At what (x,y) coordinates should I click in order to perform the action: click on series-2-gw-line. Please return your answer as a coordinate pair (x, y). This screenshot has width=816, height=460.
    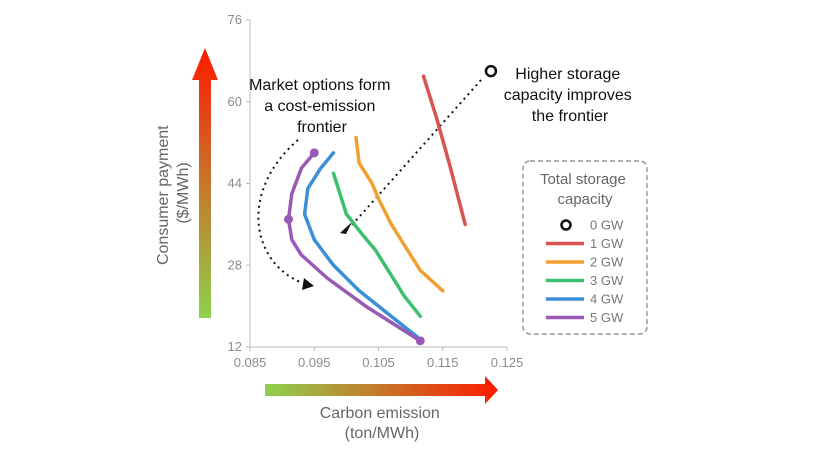
    Looking at the image, I should click on (399, 214).